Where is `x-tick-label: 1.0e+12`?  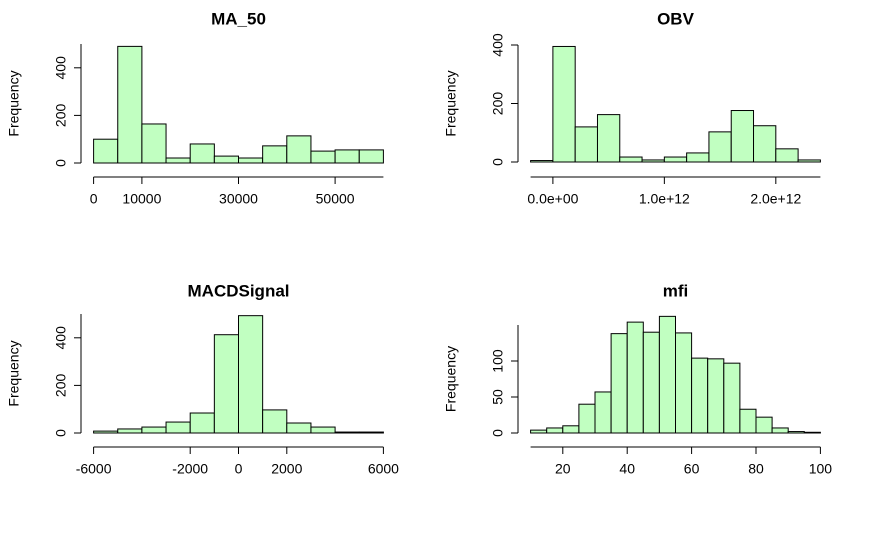 x-tick-label: 1.0e+12 is located at coordinates (664, 199).